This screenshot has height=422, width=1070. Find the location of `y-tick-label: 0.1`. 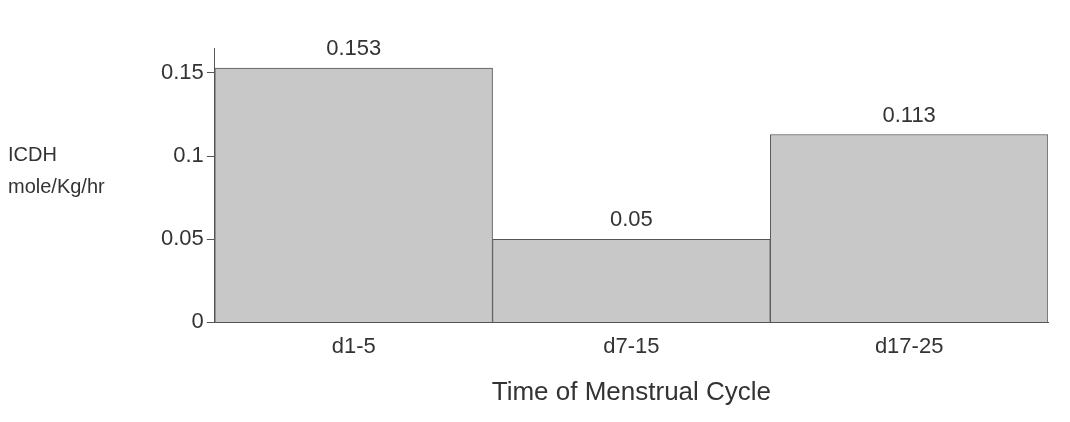

y-tick-label: 0.1 is located at coordinates (188, 155).